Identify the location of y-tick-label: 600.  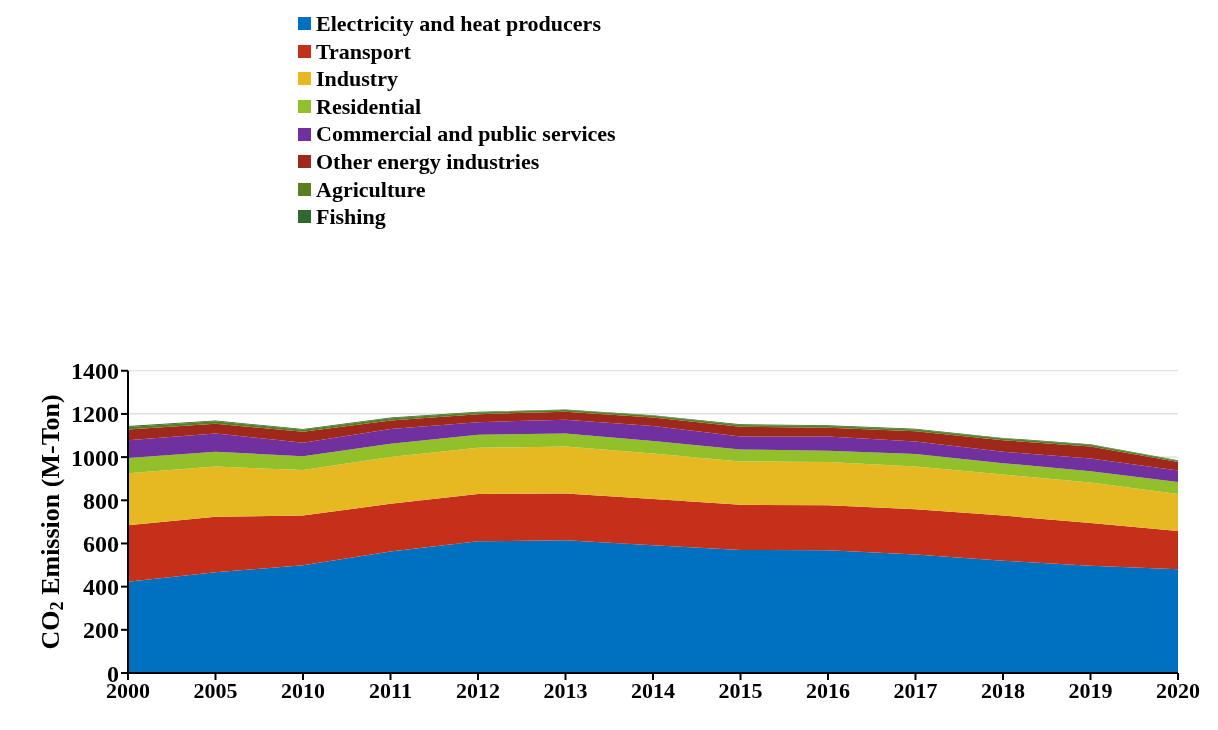
(101, 543).